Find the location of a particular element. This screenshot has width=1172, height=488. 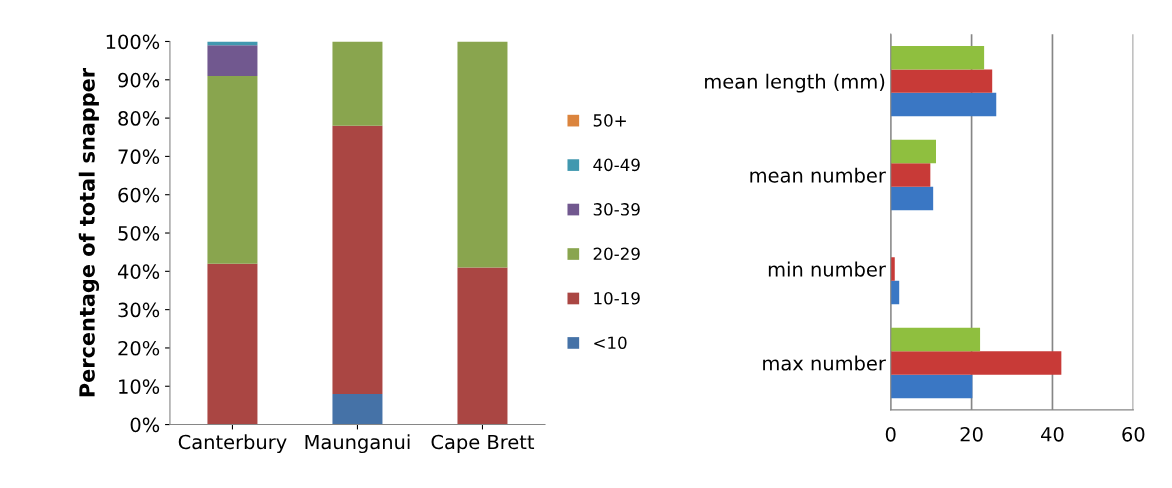

y-tick-label: max number is located at coordinates (824, 363).